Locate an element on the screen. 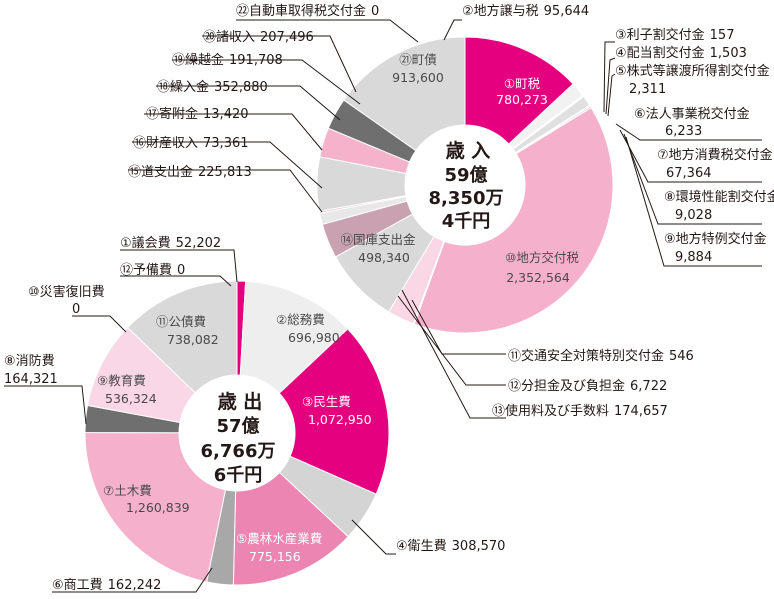 This screenshot has height=599, width=774. rev-label-20: ⑳諸収入 207,496 is located at coordinates (258, 37).